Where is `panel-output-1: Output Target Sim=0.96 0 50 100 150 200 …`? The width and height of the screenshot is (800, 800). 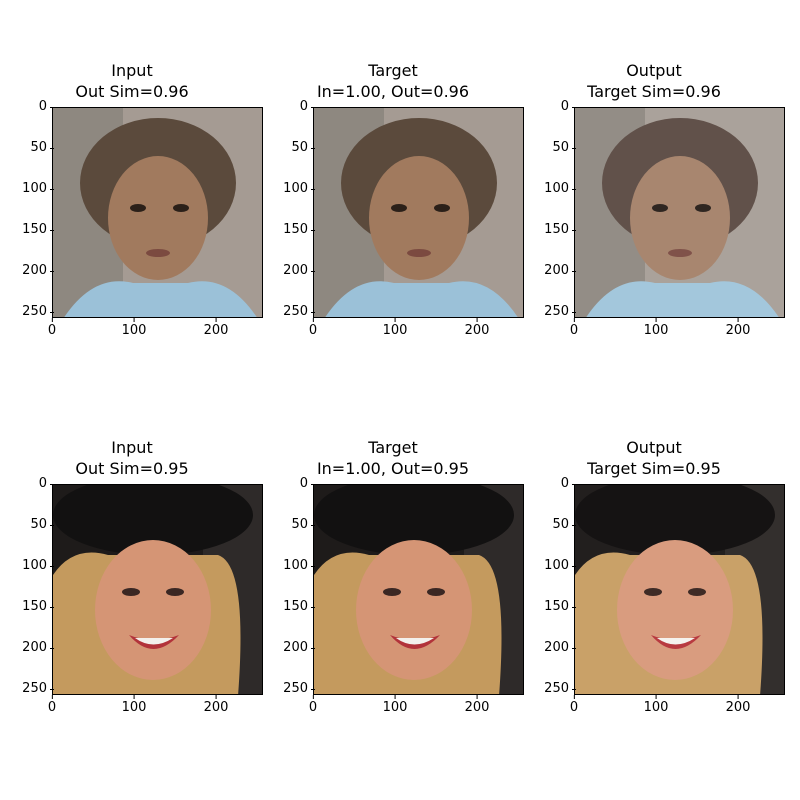
panel-output-1: Output Target Sim=0.96 0 50 100 150 200 … is located at coordinates (654, 200).